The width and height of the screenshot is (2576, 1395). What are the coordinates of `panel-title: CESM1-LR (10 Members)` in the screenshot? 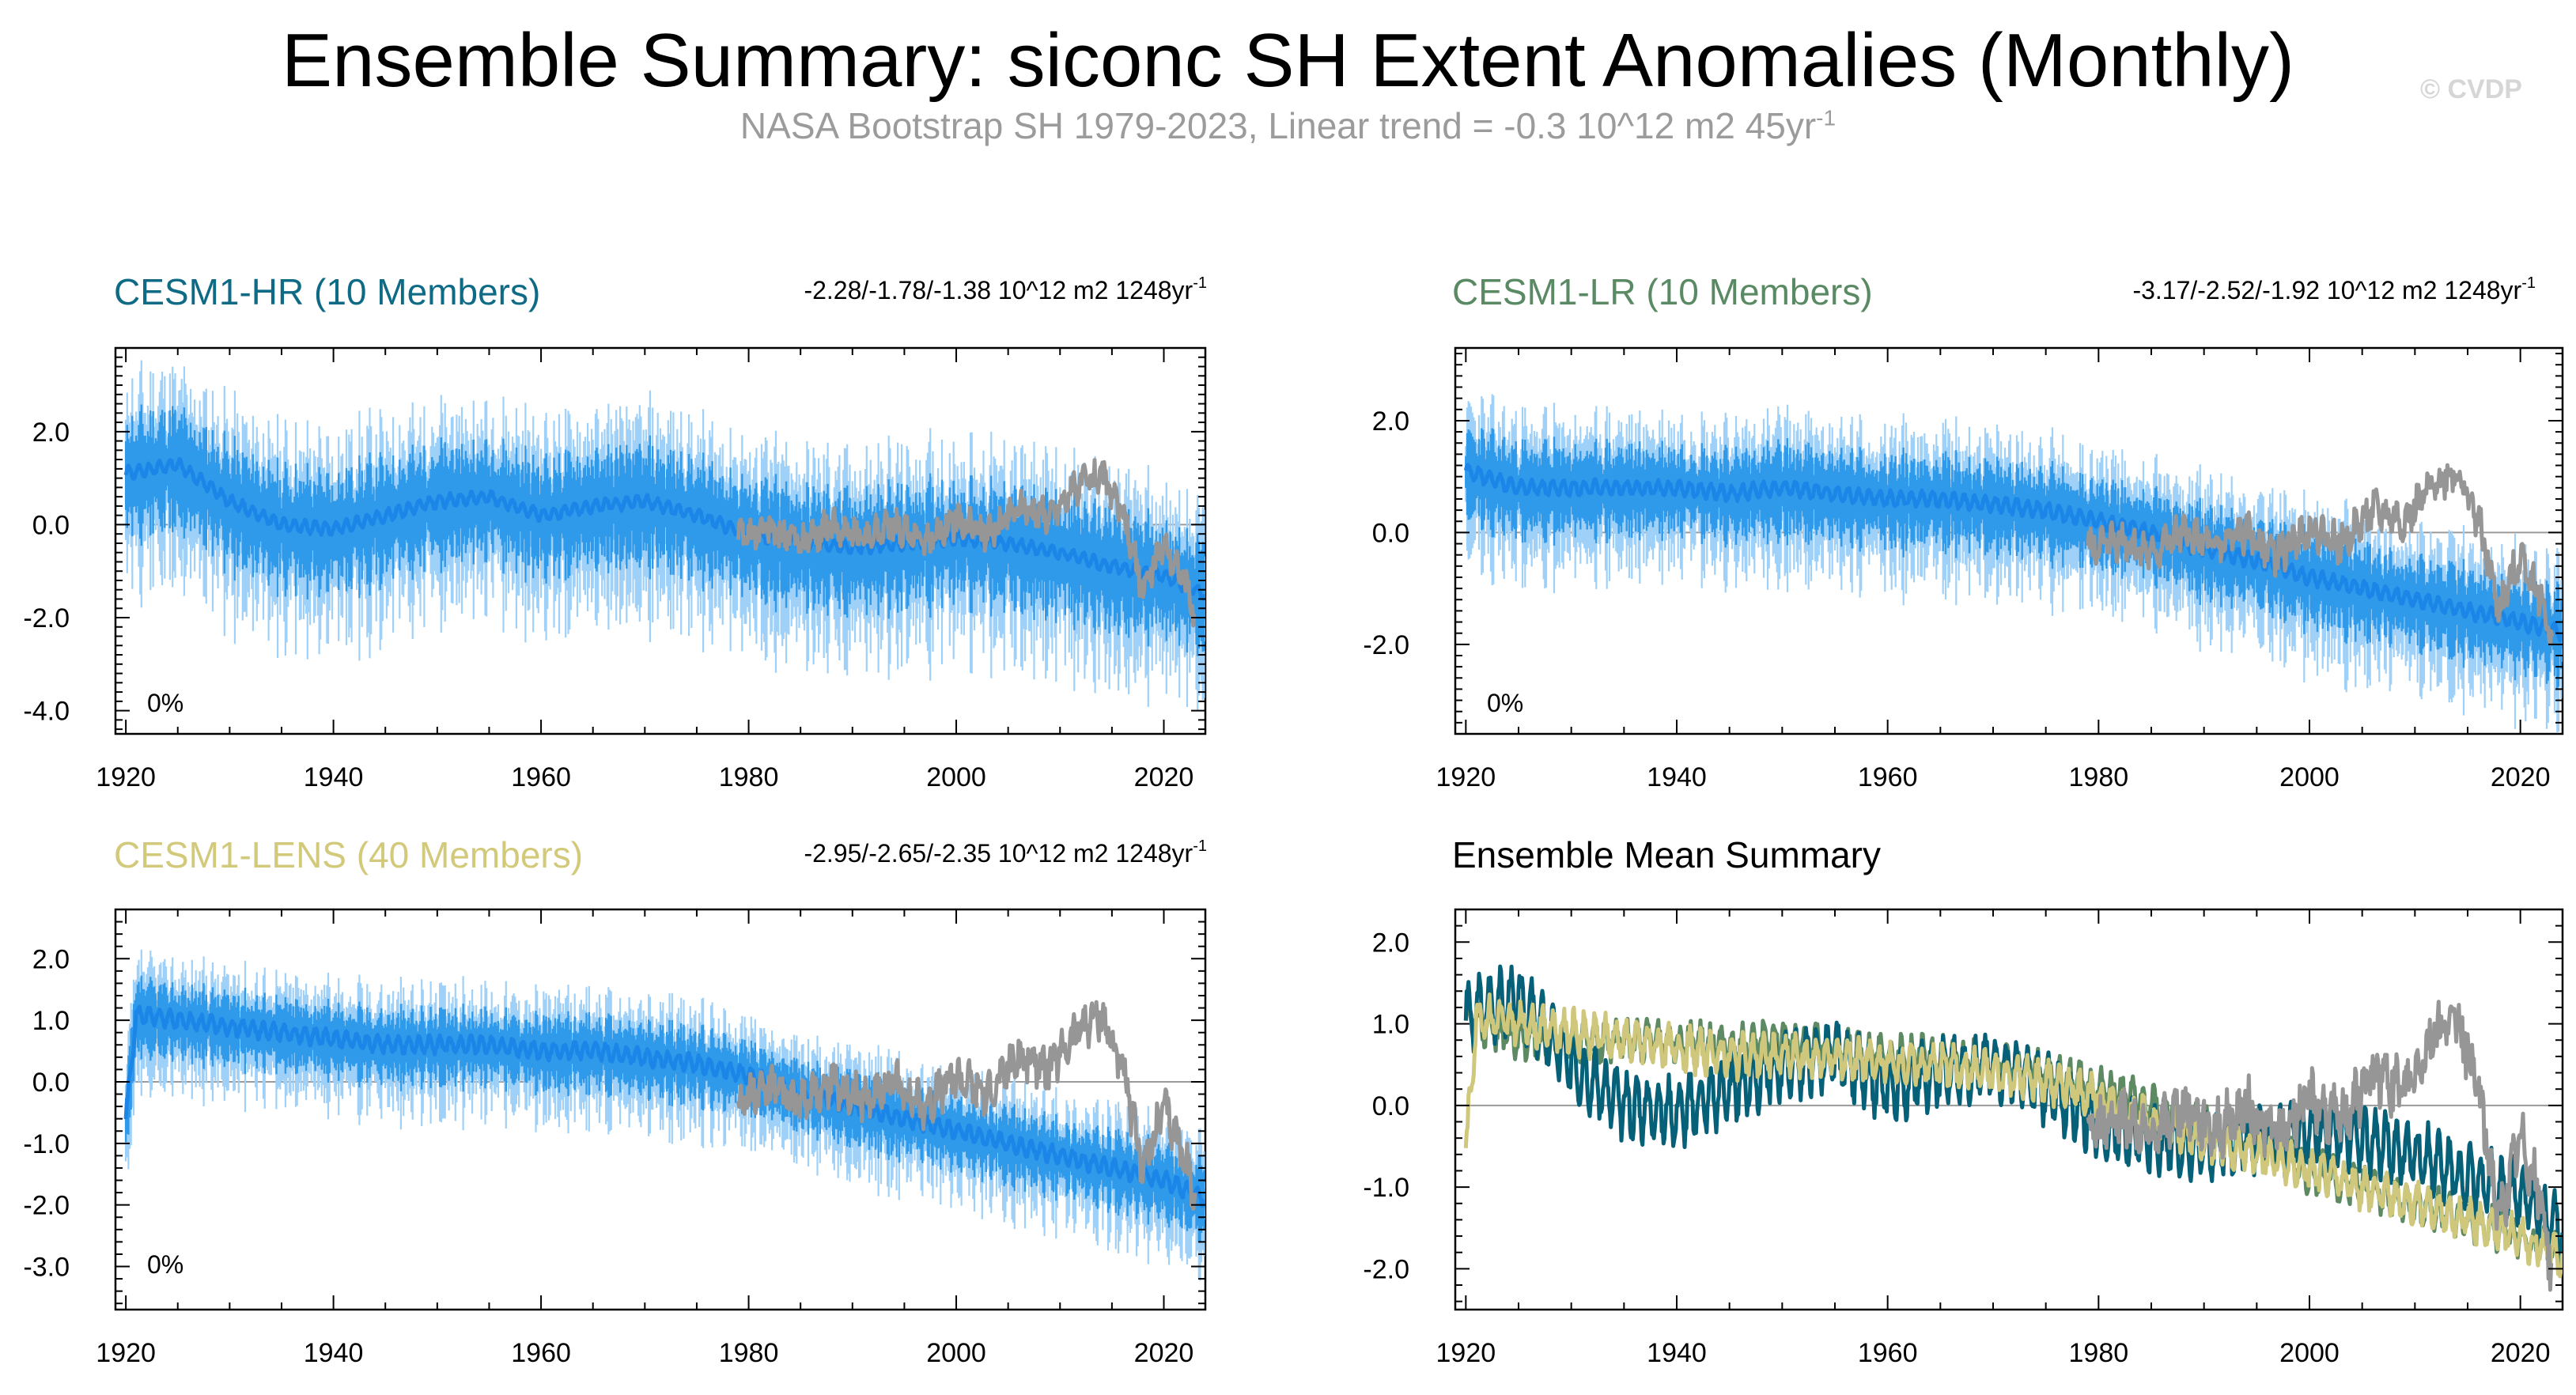 It's located at (1662, 291).